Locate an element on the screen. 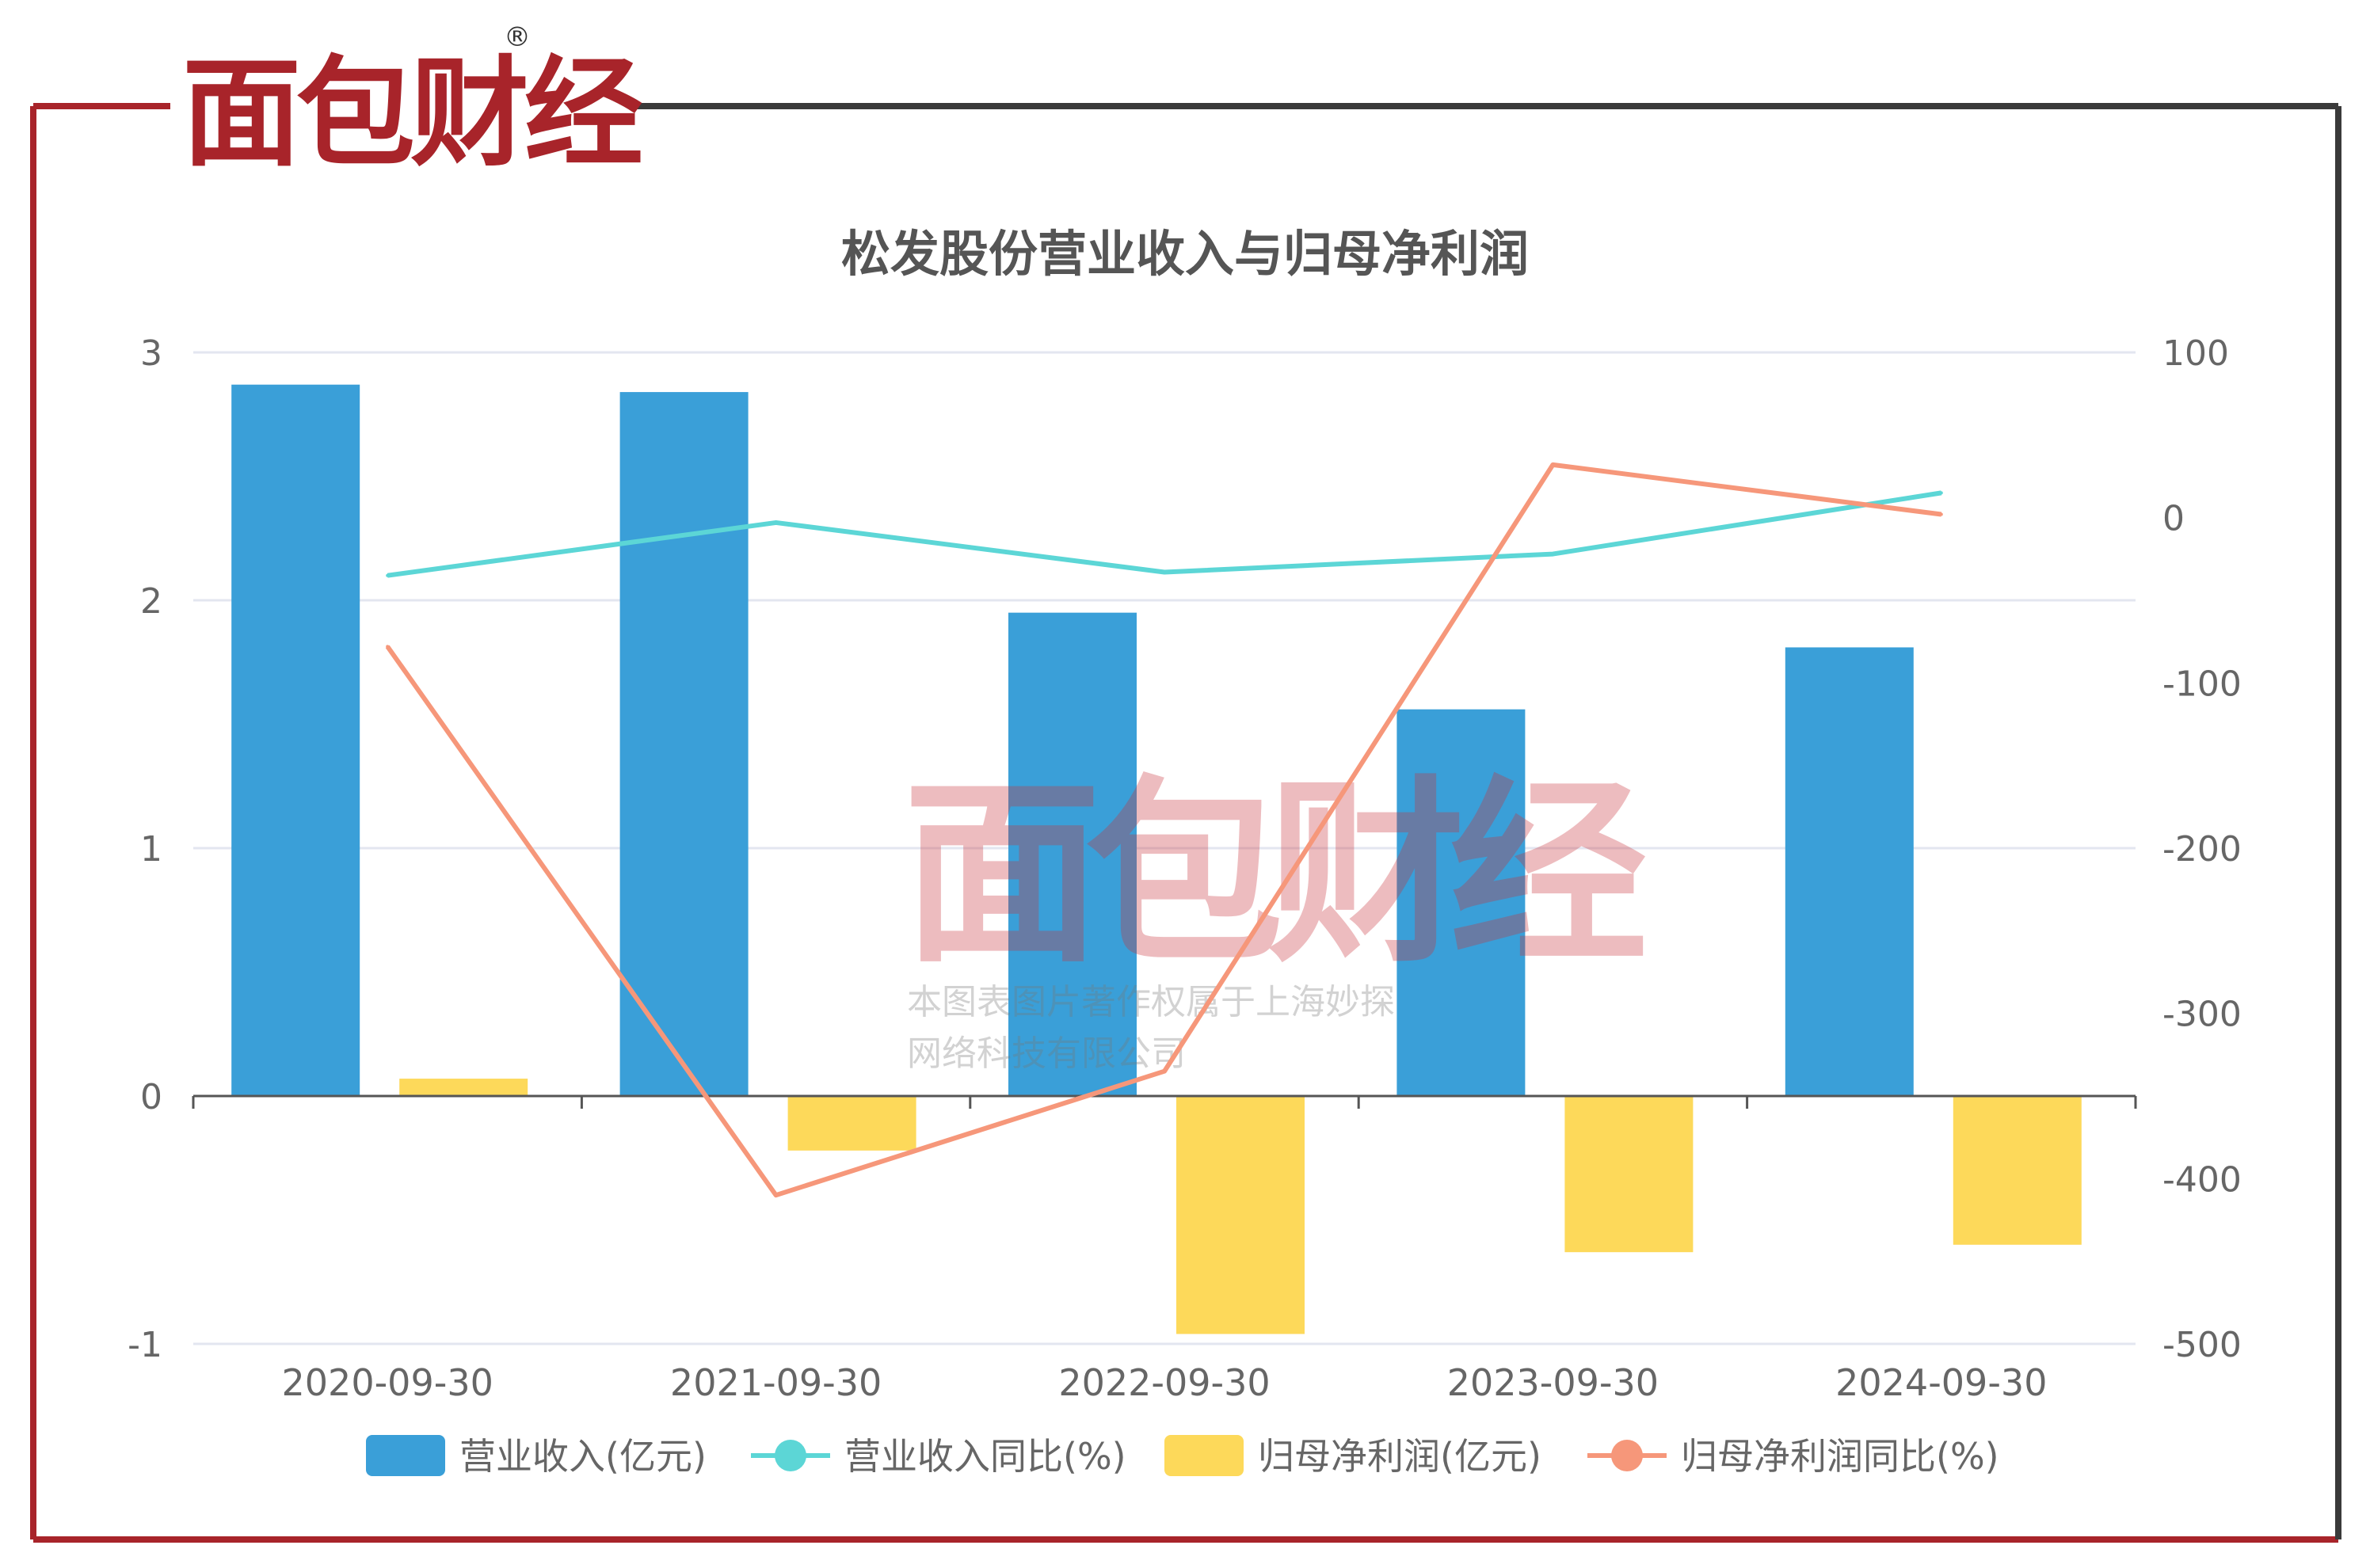 The width and height of the screenshot is (2370, 1568). y-right-tick-label: -400 is located at coordinates (2202, 1179).